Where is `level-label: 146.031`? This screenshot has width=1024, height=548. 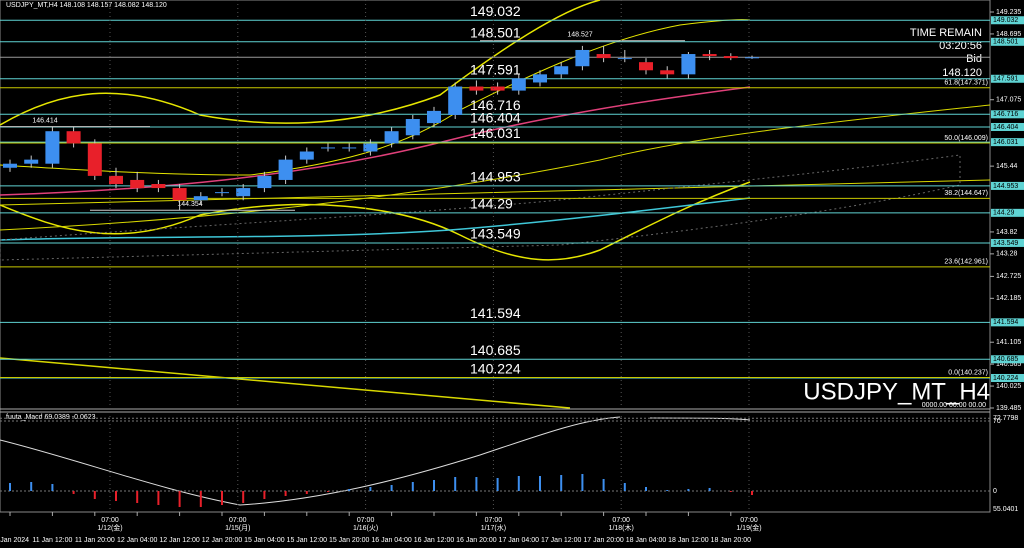
level-label: 146.031 is located at coordinates (495, 133).